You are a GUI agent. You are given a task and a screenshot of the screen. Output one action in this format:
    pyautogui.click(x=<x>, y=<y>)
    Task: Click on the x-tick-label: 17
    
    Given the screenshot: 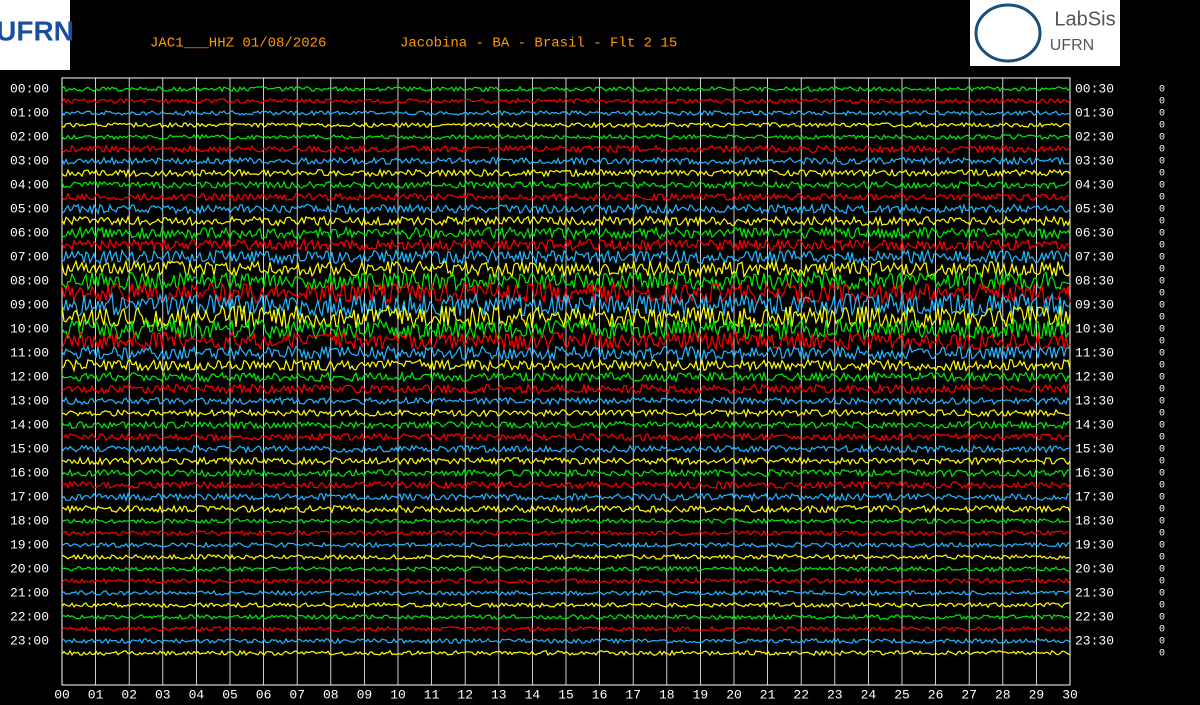 What is the action you would take?
    pyautogui.click(x=633, y=694)
    